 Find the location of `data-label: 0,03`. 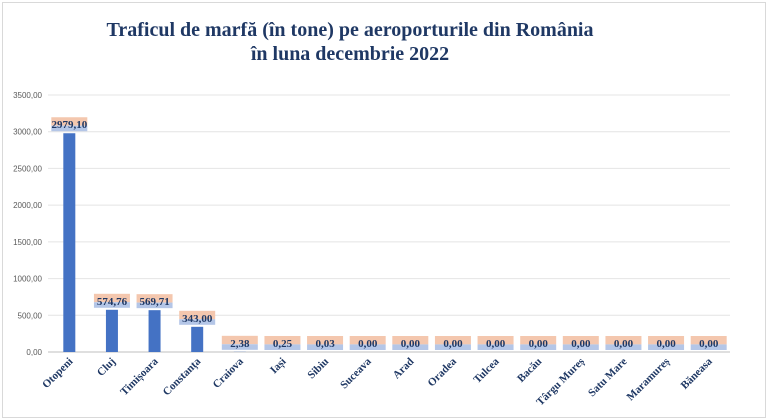

data-label: 0,03 is located at coordinates (325, 342).